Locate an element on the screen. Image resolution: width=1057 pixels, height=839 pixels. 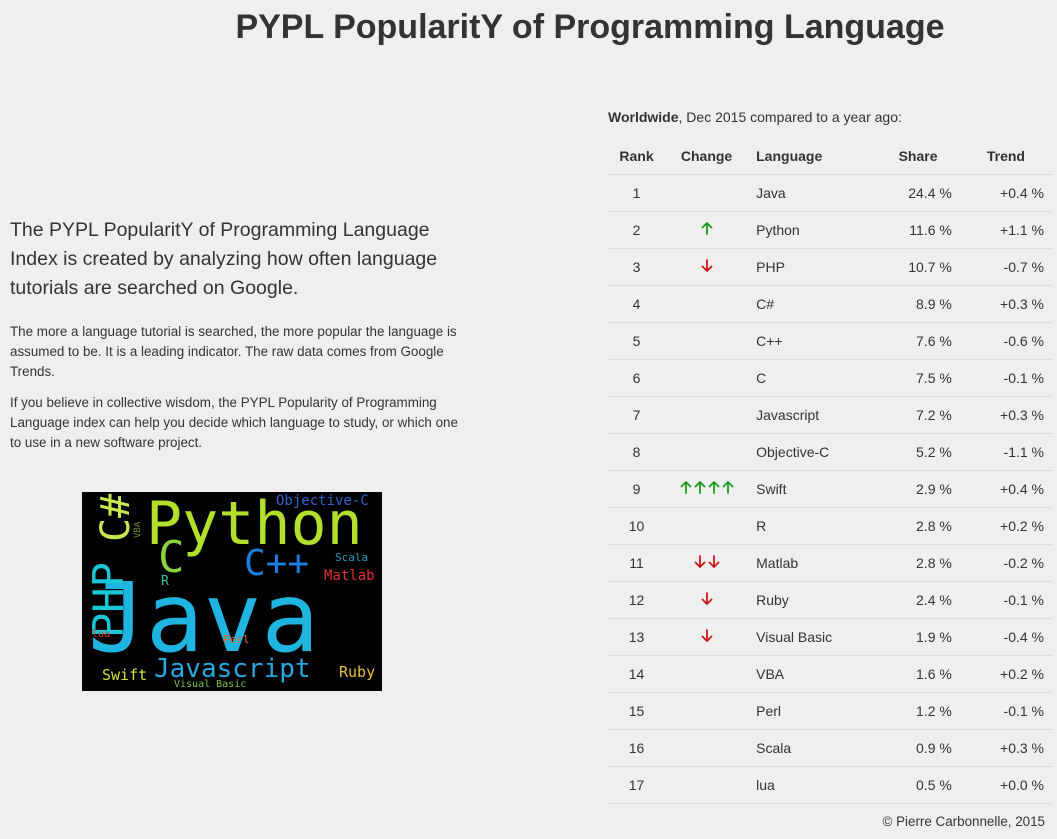
word-cloud-word: Swift is located at coordinates (125, 675).